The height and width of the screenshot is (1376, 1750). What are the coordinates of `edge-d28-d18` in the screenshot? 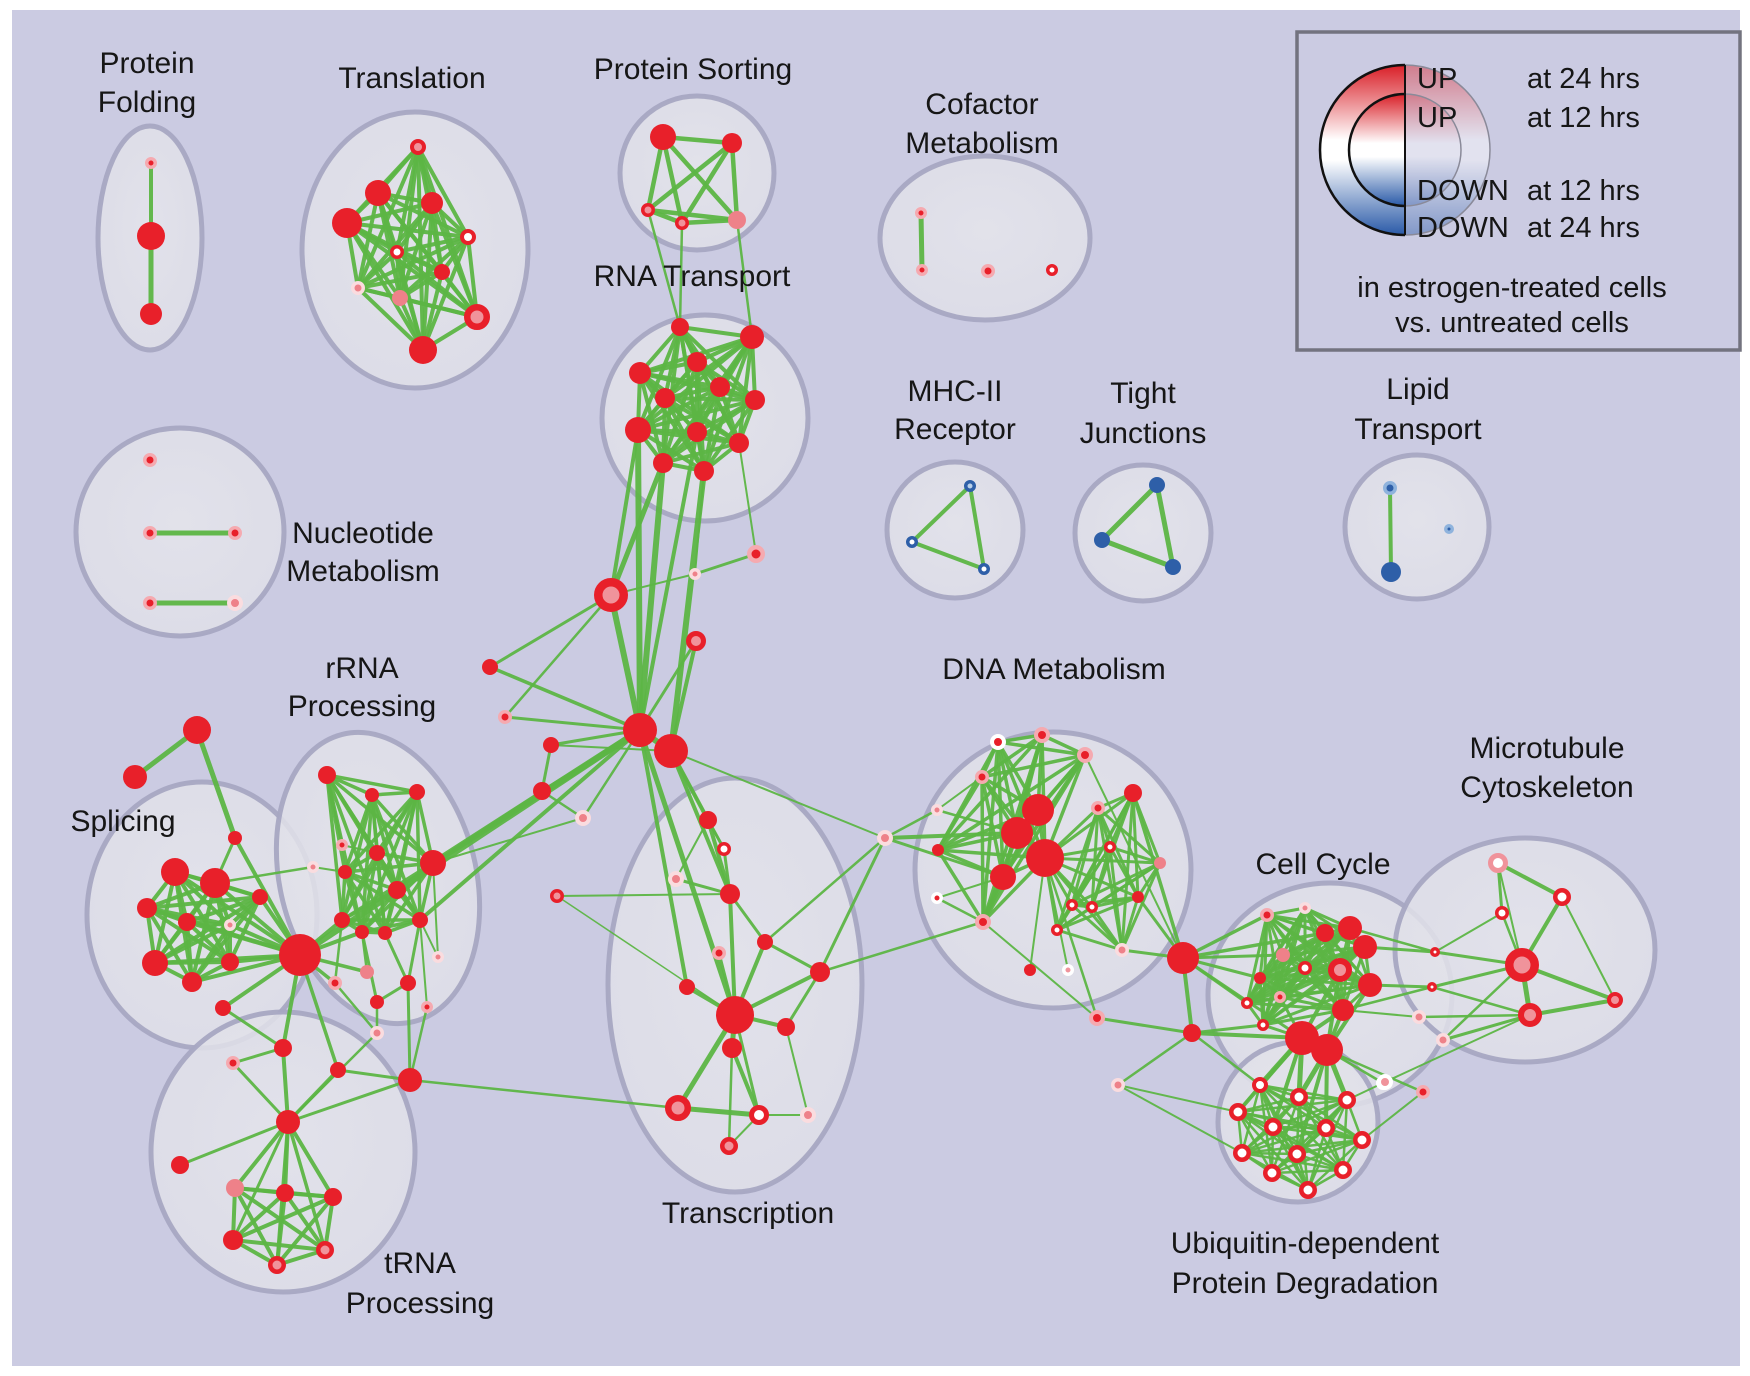 It's located at (1040, 970).